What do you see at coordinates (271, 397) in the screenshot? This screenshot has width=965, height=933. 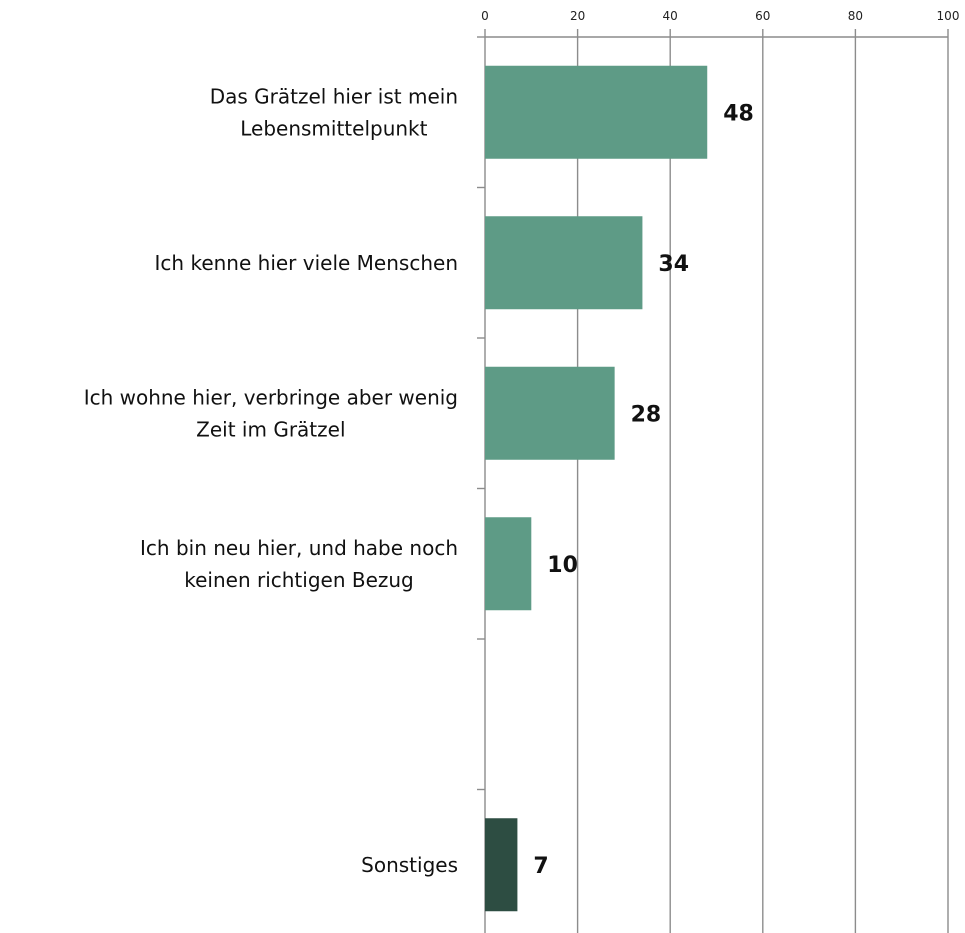 I see `category-label: Ich wohne hier, verbringe aber wenig` at bounding box center [271, 397].